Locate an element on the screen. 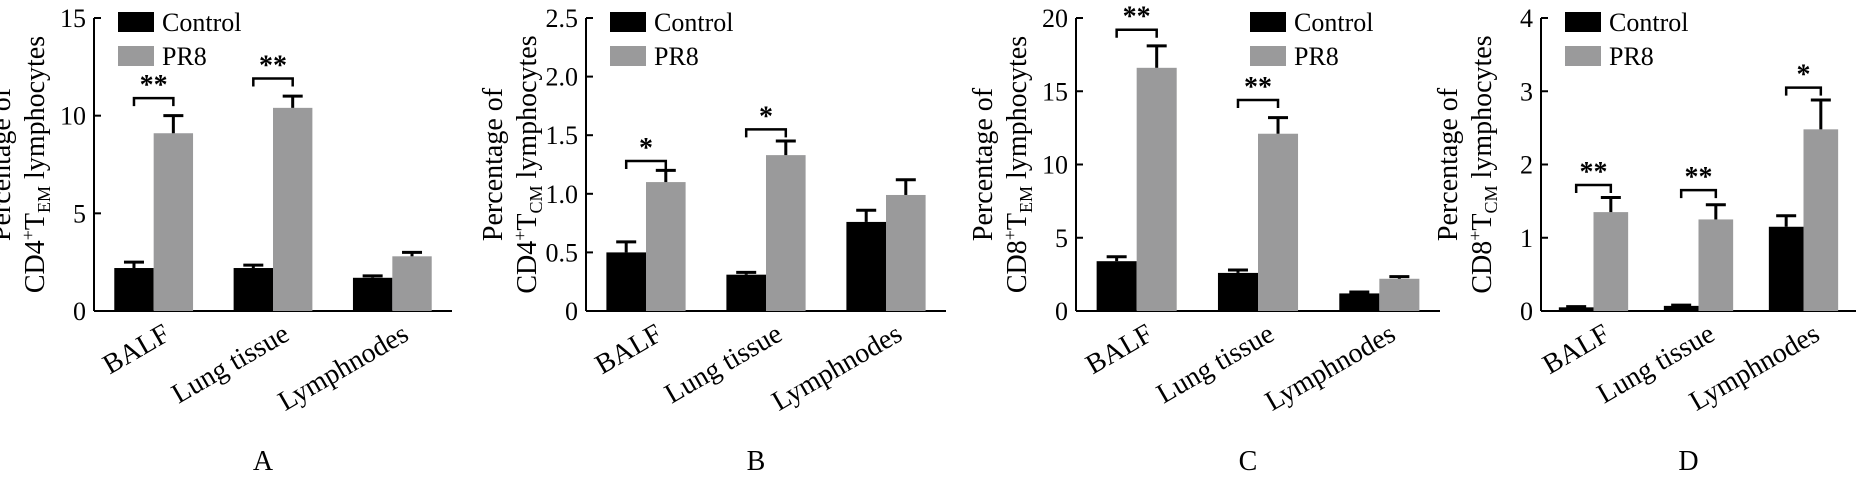 The height and width of the screenshot is (489, 1871). panel-letter: A is located at coordinates (263, 461).